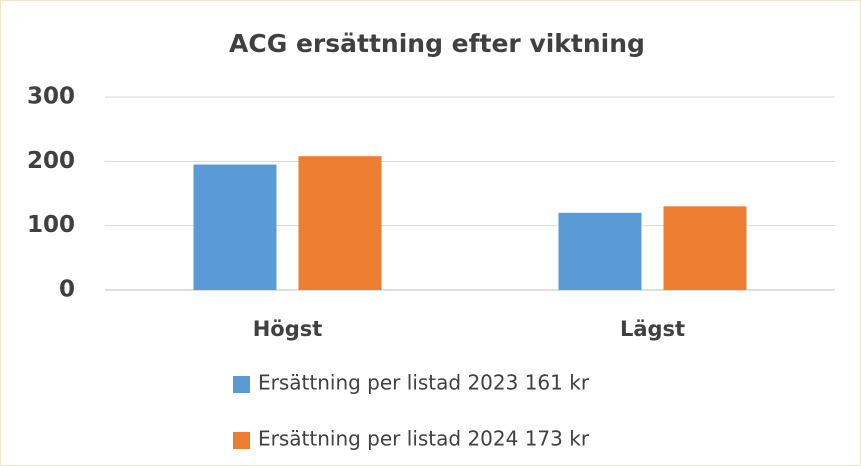  What do you see at coordinates (437, 43) in the screenshot?
I see `chart-title: ACG ersättning efter viktning` at bounding box center [437, 43].